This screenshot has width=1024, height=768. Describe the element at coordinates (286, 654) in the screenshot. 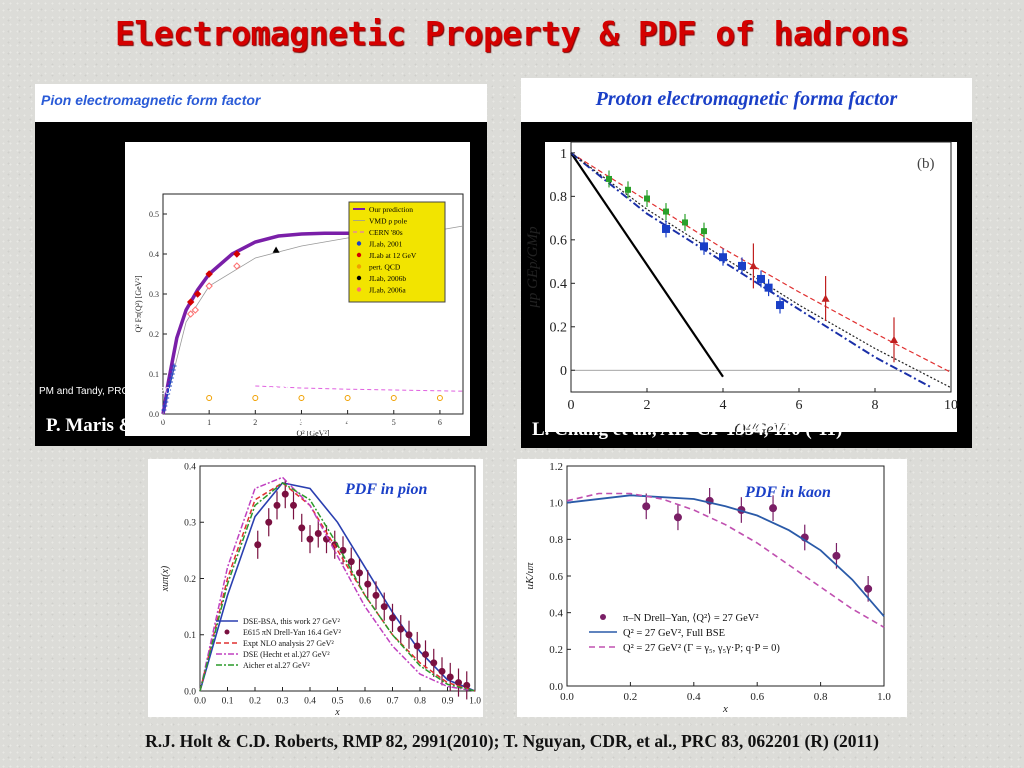

I see `pdf-pion-legend-entry: DSE (Hecht et al.)27 GeV²` at that location.